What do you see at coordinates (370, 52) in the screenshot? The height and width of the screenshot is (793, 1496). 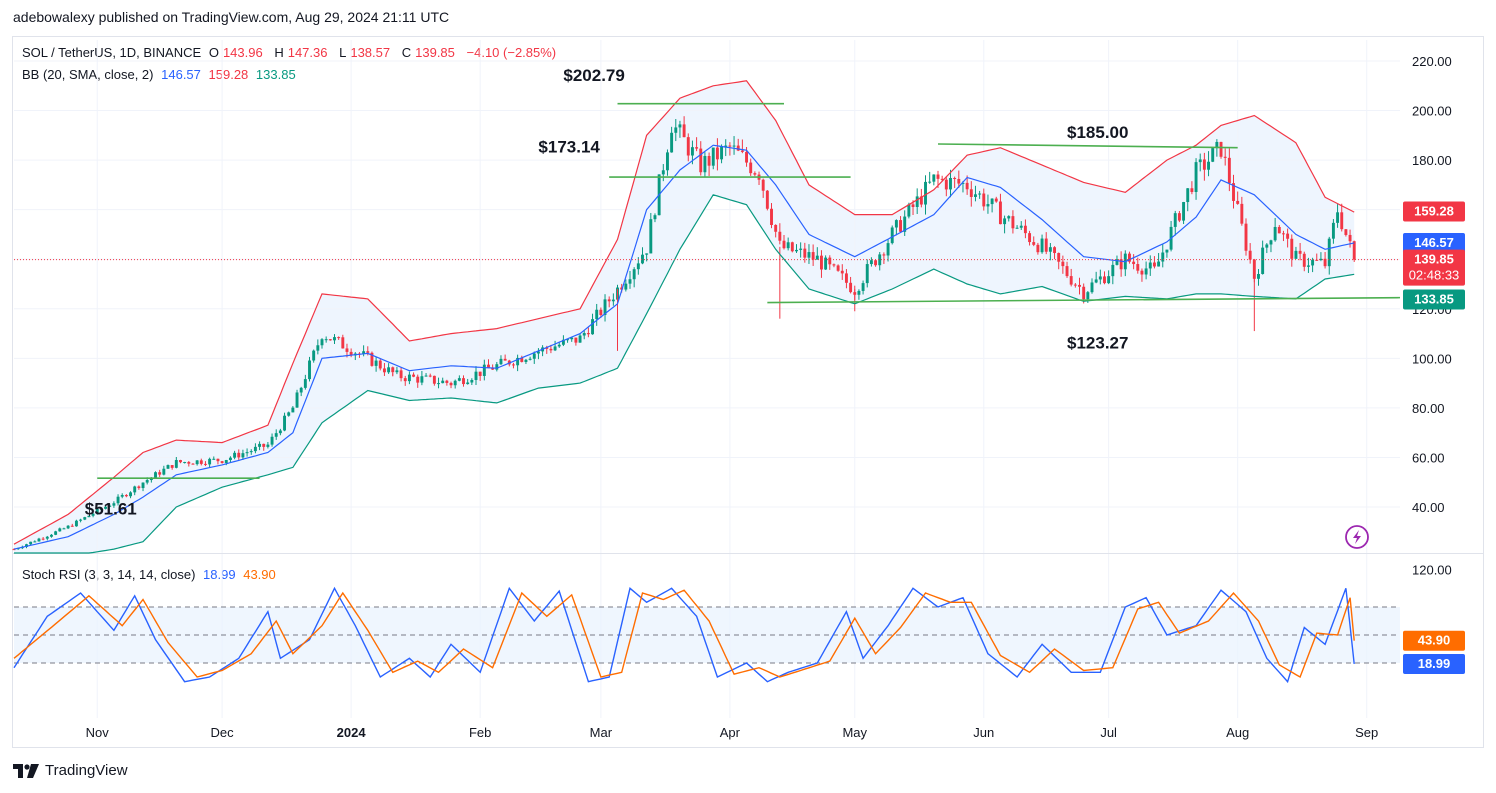 I see `low-value: 138.57` at bounding box center [370, 52].